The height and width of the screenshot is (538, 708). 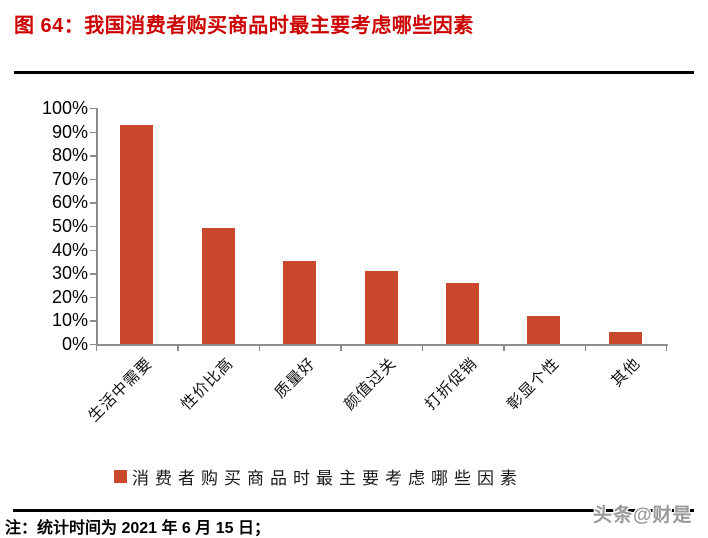 What do you see at coordinates (643, 515) in the screenshot?
I see `watermark: 头条@财是` at bounding box center [643, 515].